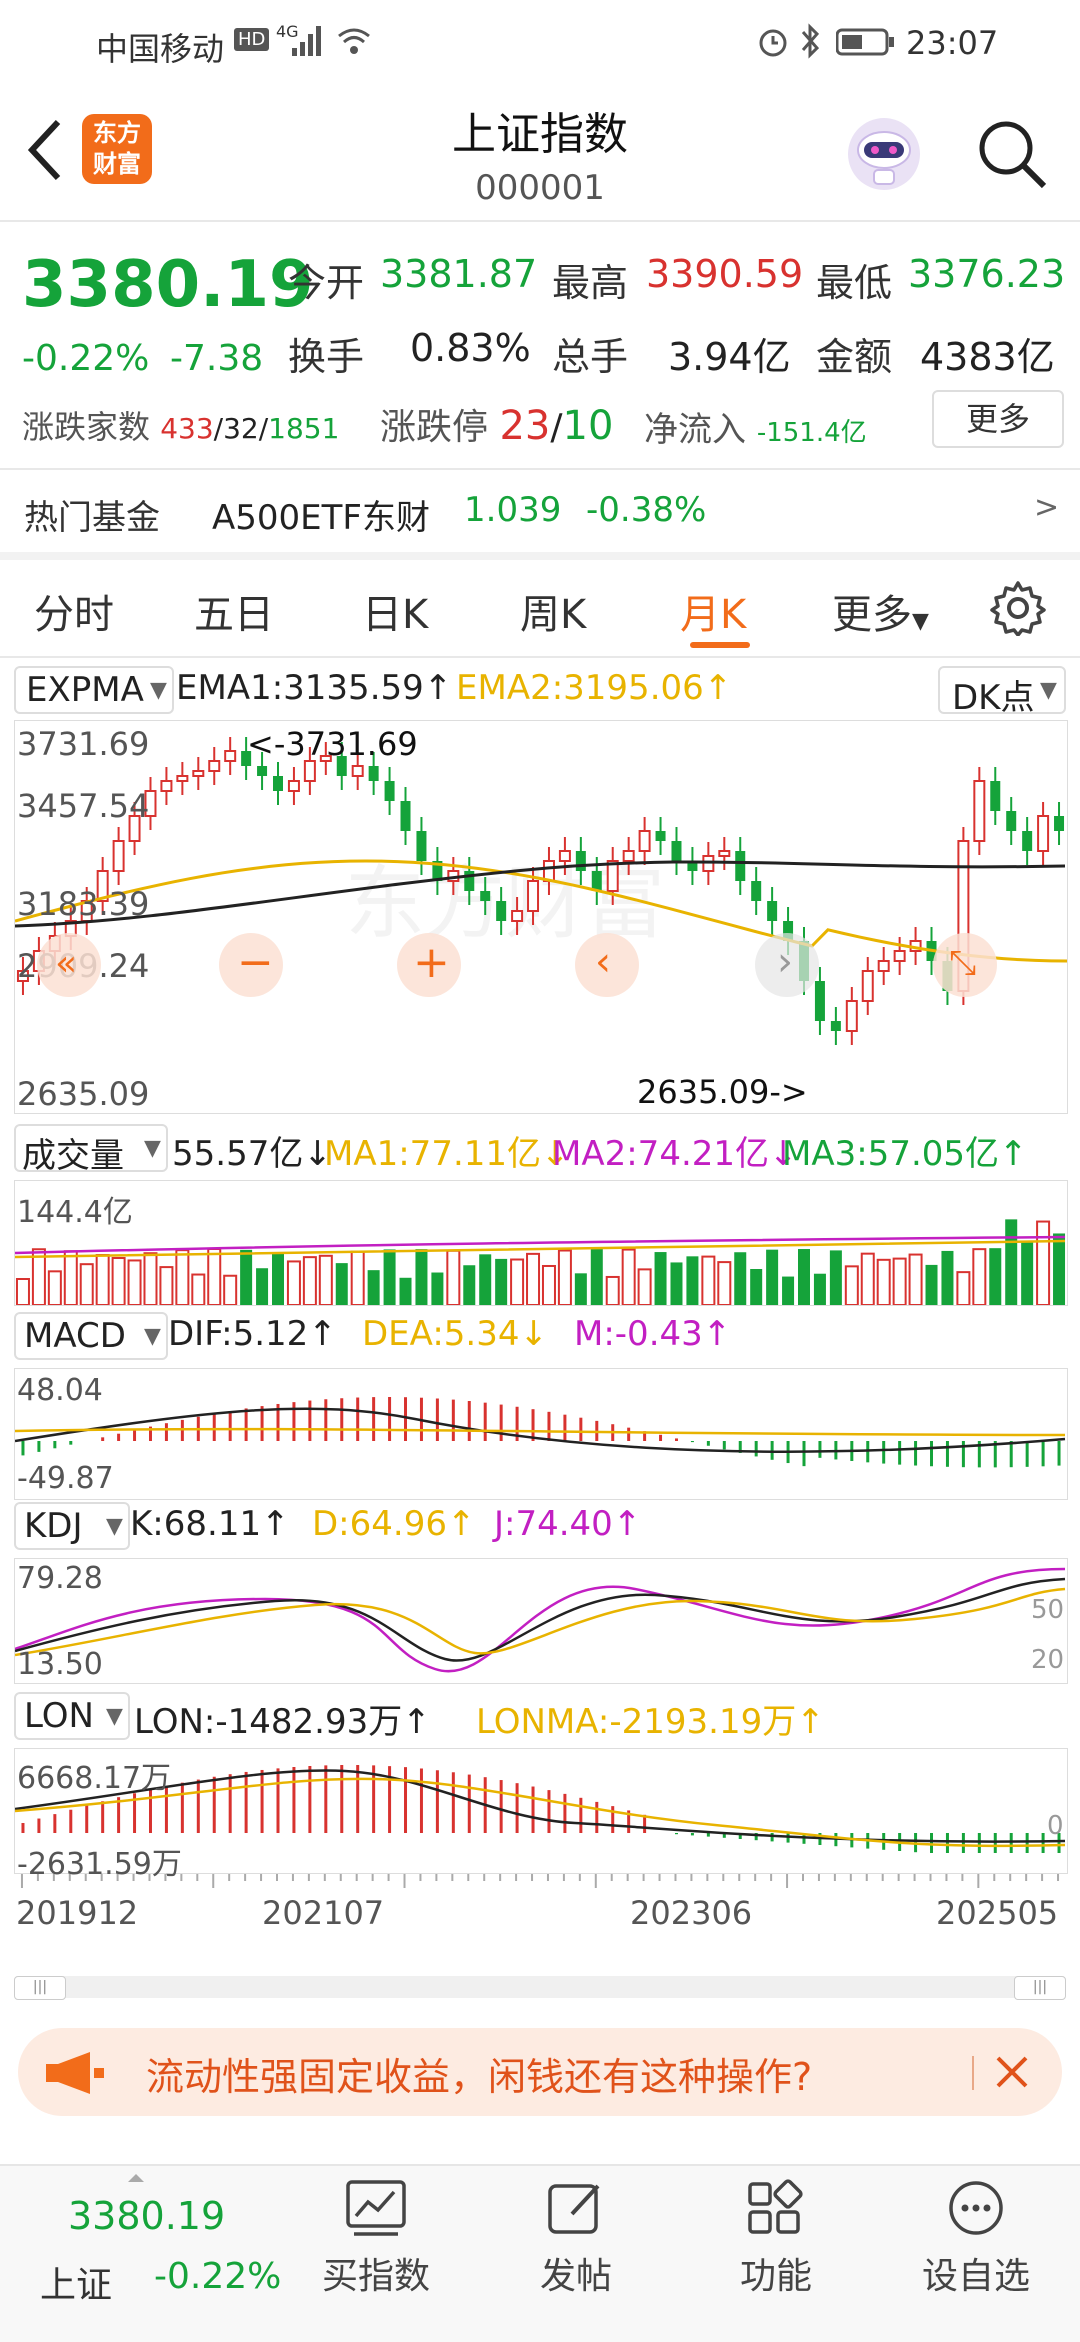  What do you see at coordinates (540, 1806) in the screenshot?
I see `lon-line` at bounding box center [540, 1806].